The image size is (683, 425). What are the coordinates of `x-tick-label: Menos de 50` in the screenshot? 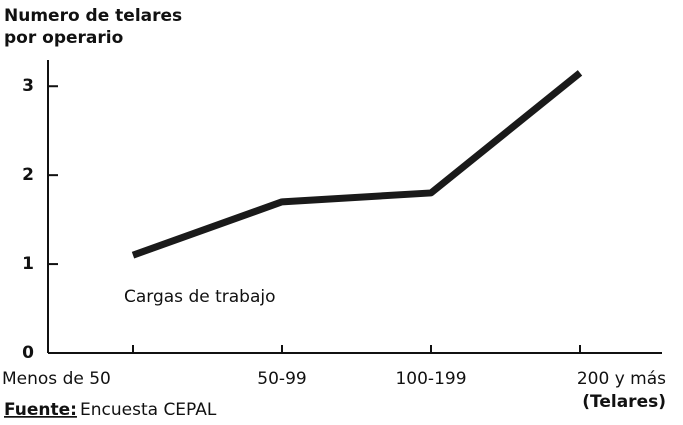 It's located at (56, 379).